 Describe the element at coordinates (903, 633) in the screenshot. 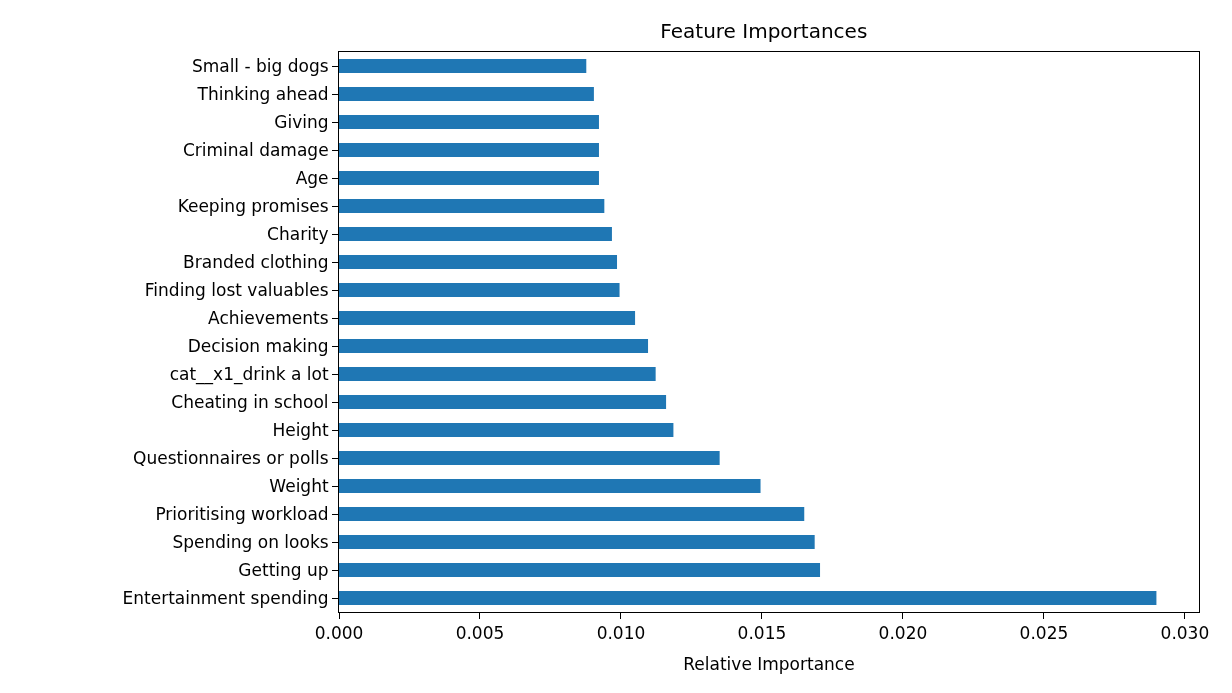

I see `x-tick-label: 0.020` at that location.